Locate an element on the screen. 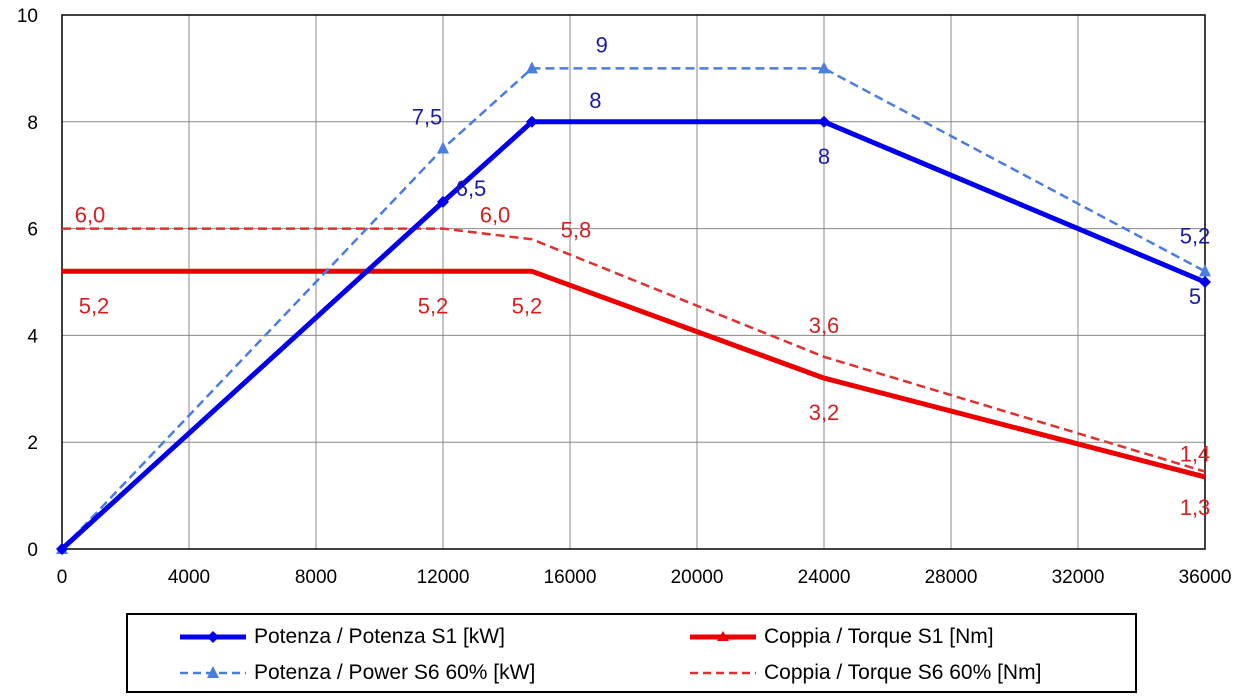  y-tick-label: 6 is located at coordinates (32, 230).